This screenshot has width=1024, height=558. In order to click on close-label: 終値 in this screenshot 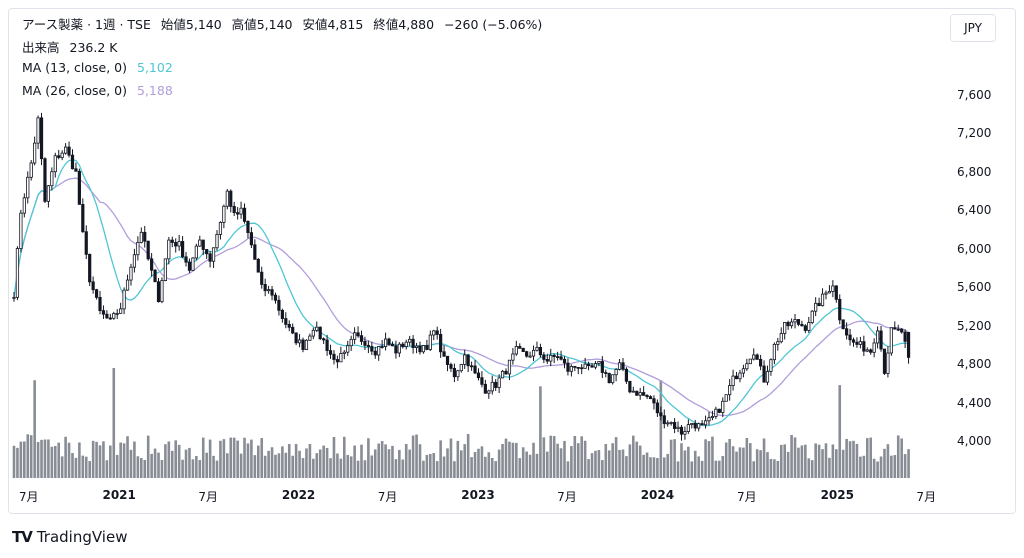, I will do `click(386, 24)`.